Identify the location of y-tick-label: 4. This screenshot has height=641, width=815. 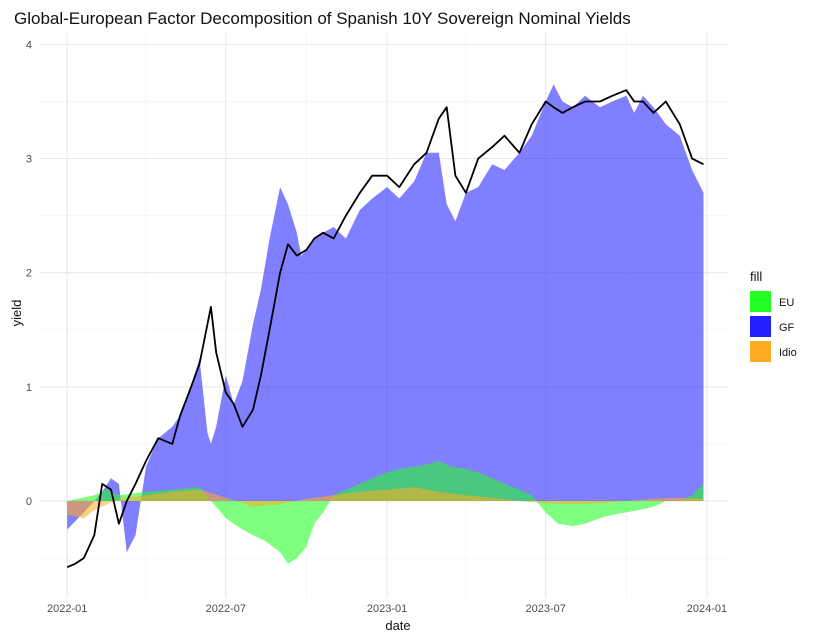
(29, 45).